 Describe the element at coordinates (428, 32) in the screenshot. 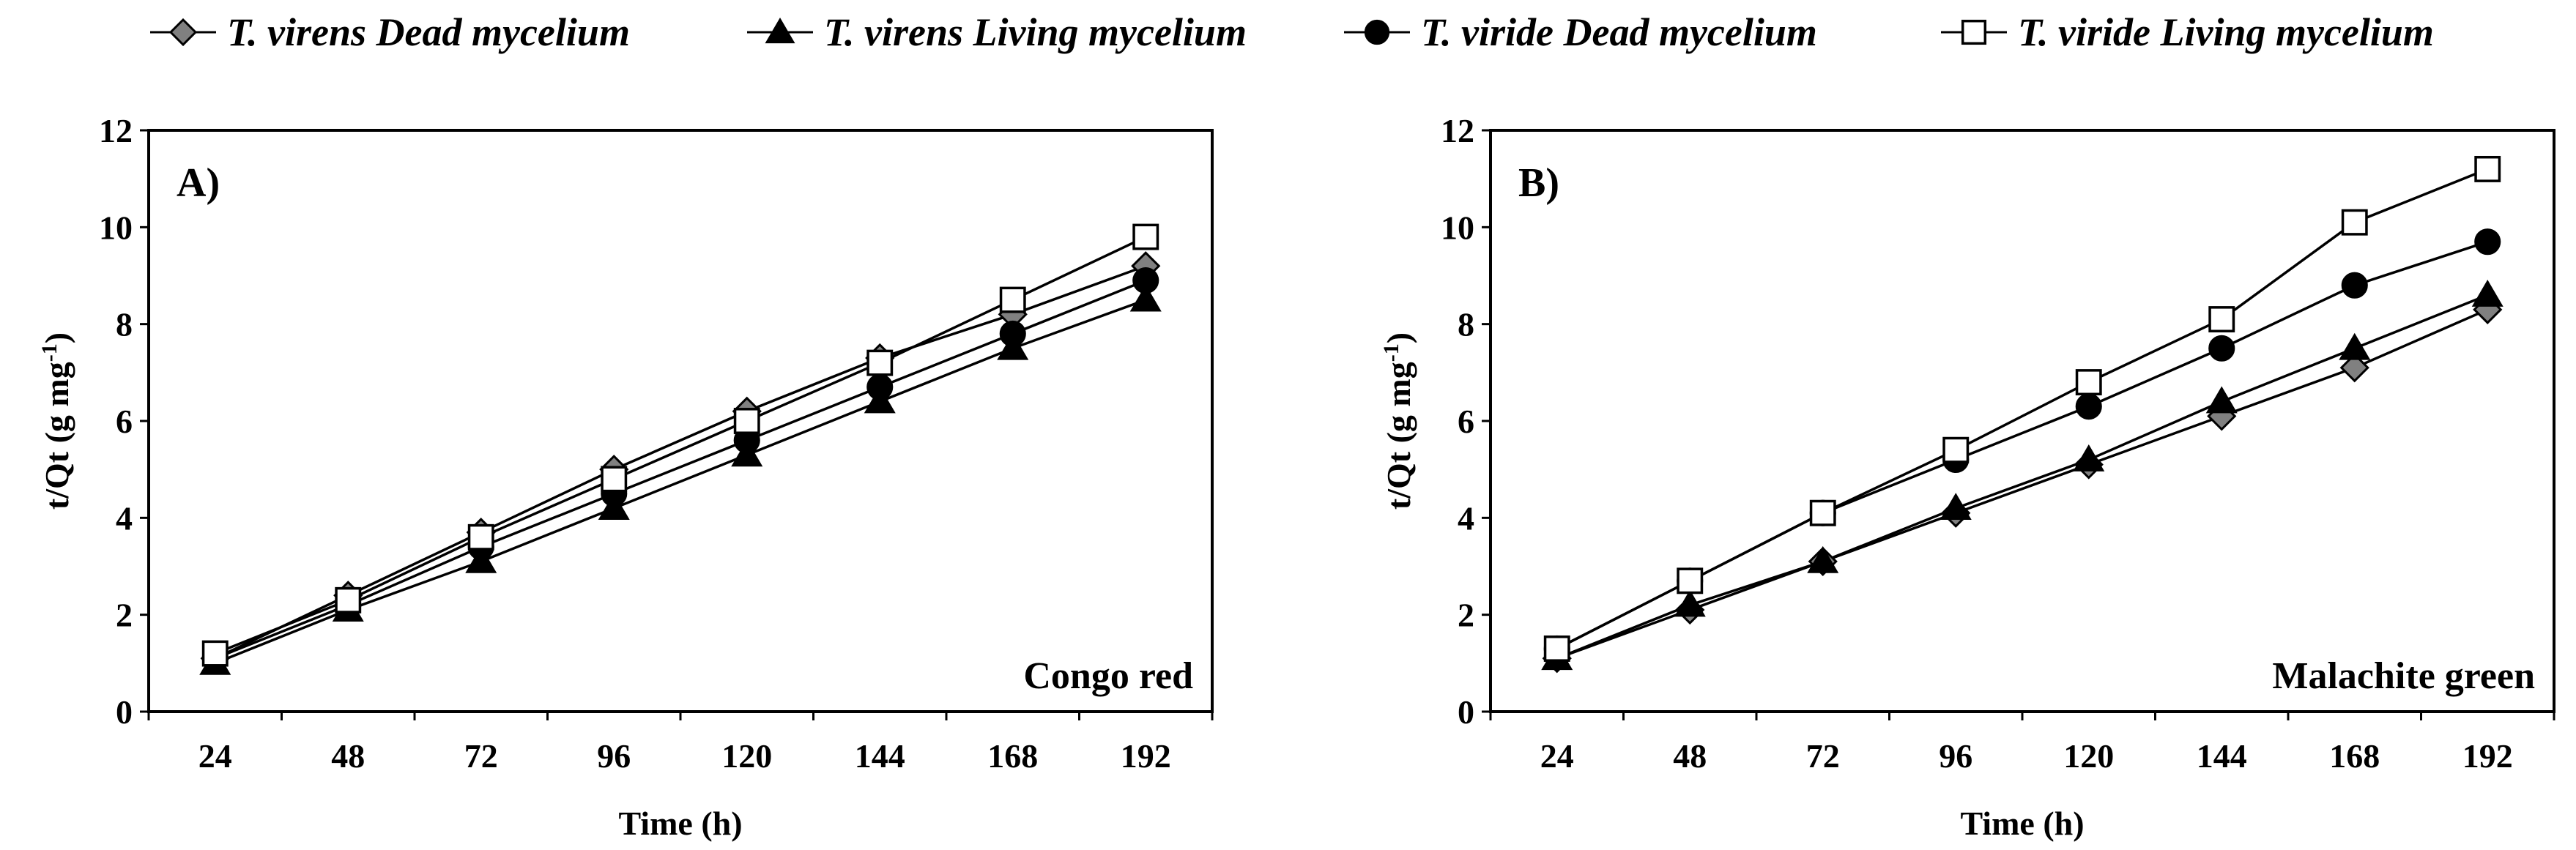

I see `legend-label: T. virens Dead mycelium` at that location.